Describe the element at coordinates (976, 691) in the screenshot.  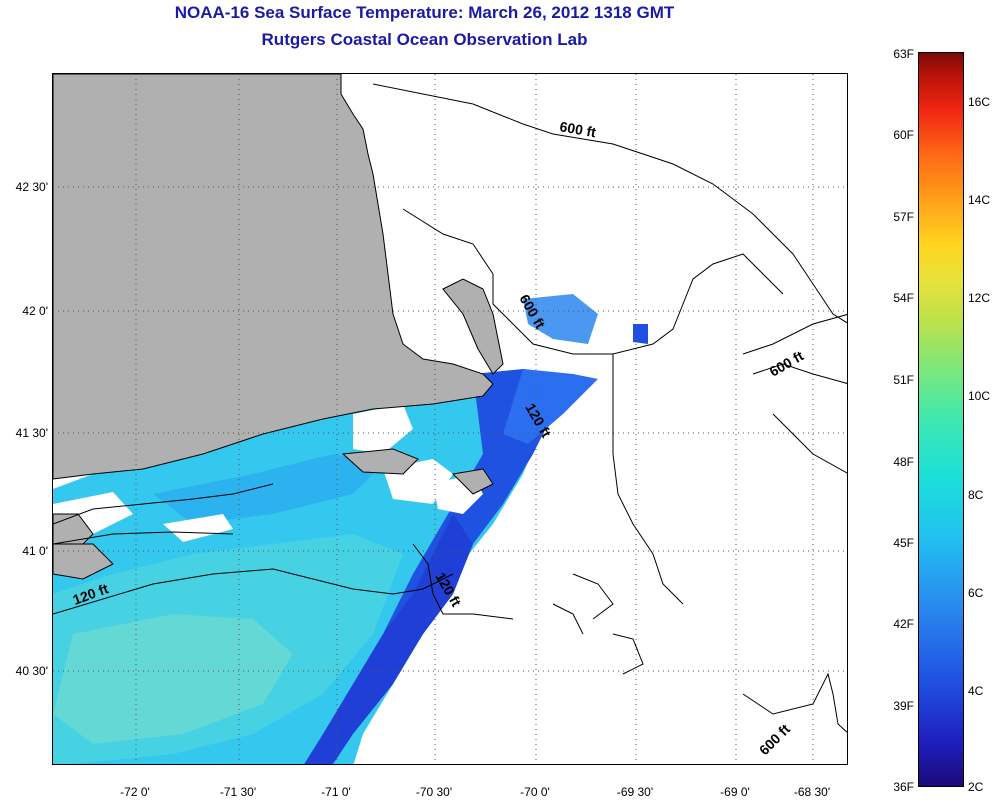
I see `colorbar-c-4: 4C` at that location.